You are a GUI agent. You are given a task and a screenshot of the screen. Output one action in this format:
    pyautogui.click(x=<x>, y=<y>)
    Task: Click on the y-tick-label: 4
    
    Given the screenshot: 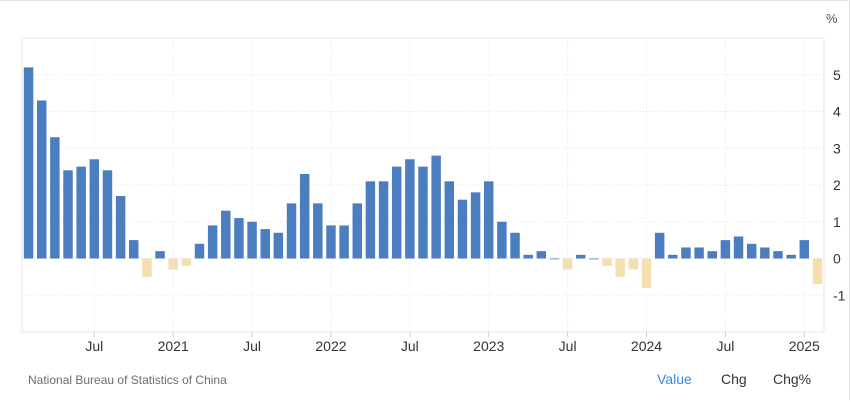 What is the action you would take?
    pyautogui.click(x=837, y=112)
    